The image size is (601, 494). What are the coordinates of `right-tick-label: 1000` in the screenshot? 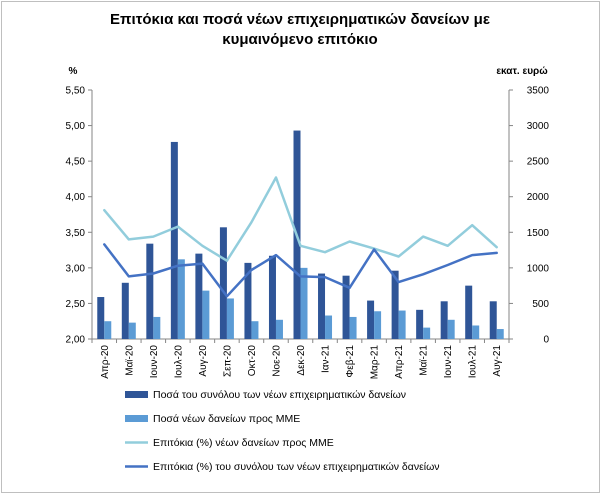 It's located at (538, 268).